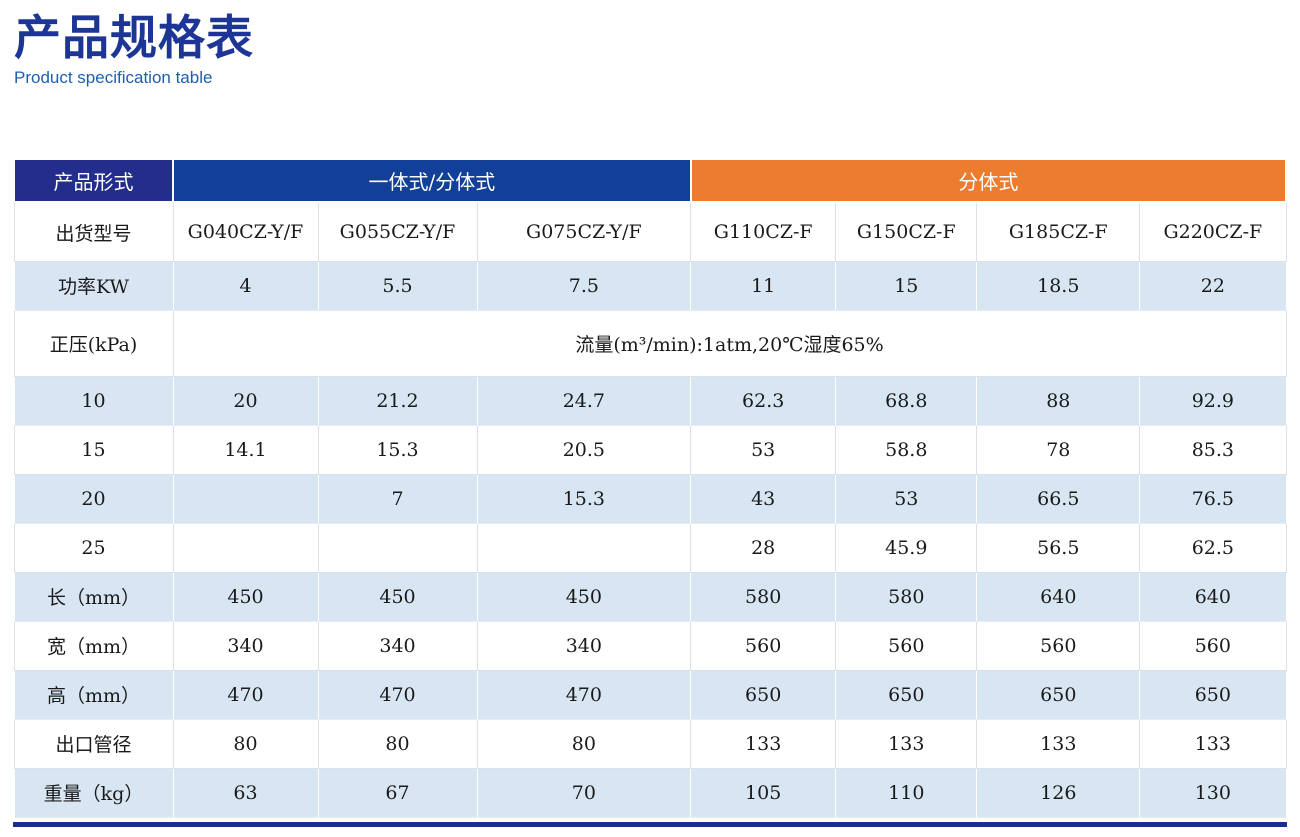 The width and height of the screenshot is (1300, 837). Describe the element at coordinates (1058, 231) in the screenshot. I see `table-cell: G185CZ-F` at that location.